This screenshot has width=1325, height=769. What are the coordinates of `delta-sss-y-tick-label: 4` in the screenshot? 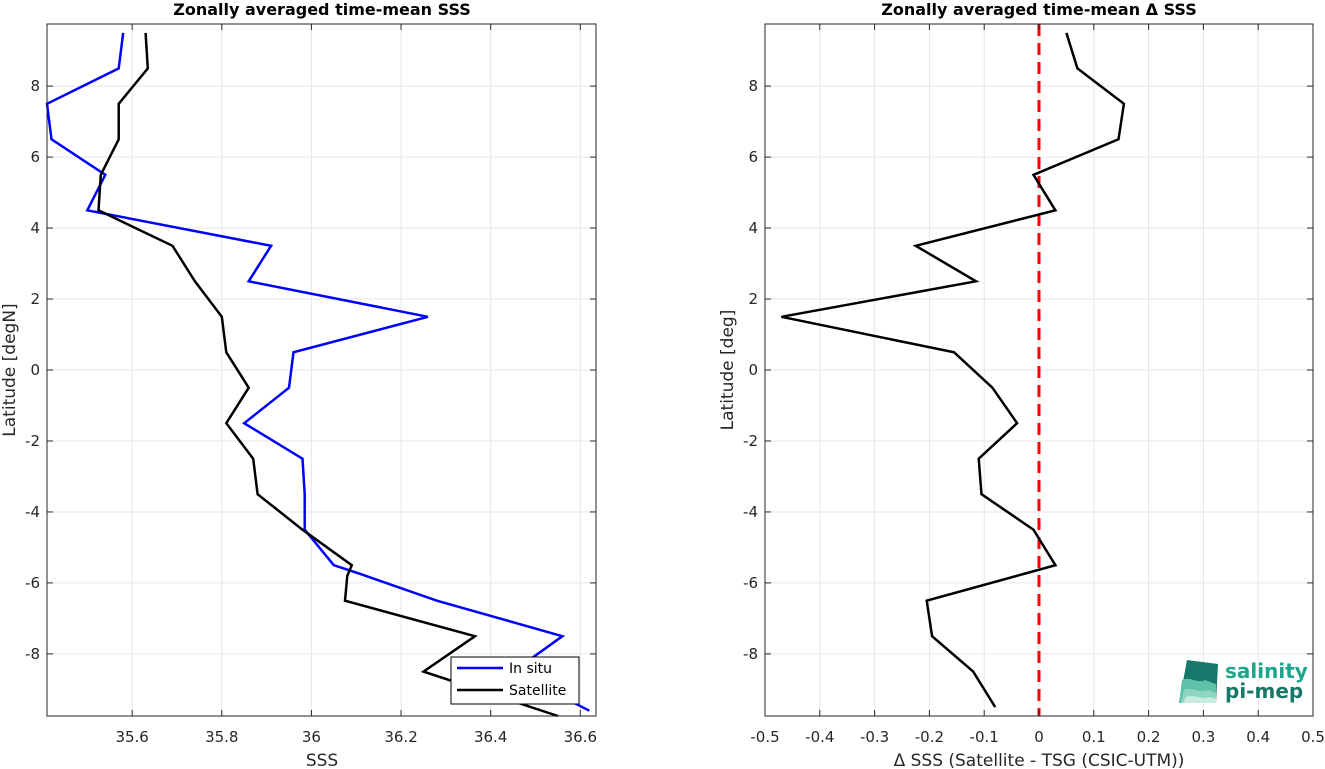 It's located at (753, 228).